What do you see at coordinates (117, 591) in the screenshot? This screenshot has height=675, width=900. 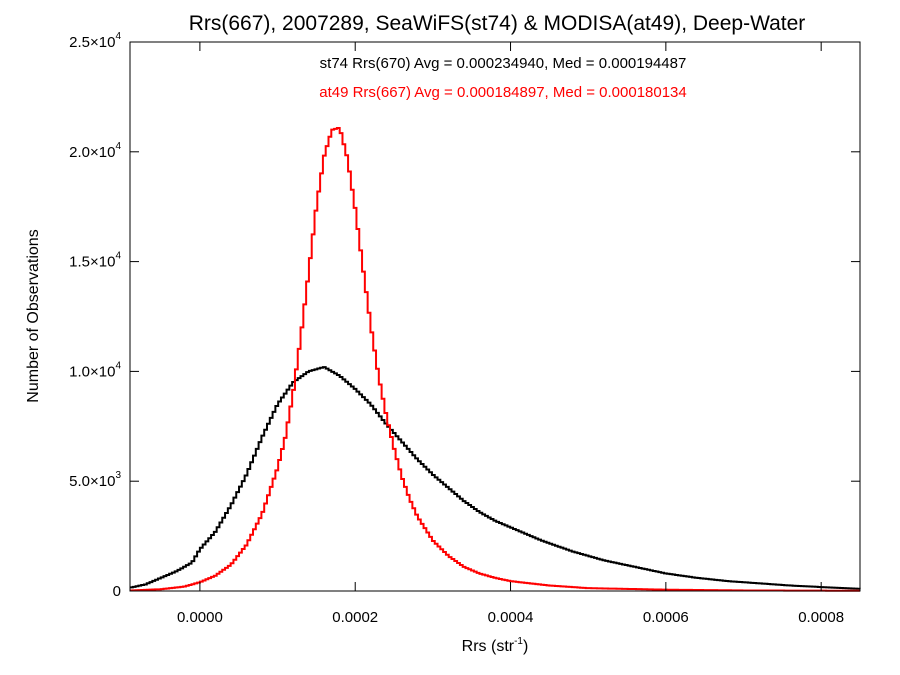 I see `y-tick-label: 0` at bounding box center [117, 591].